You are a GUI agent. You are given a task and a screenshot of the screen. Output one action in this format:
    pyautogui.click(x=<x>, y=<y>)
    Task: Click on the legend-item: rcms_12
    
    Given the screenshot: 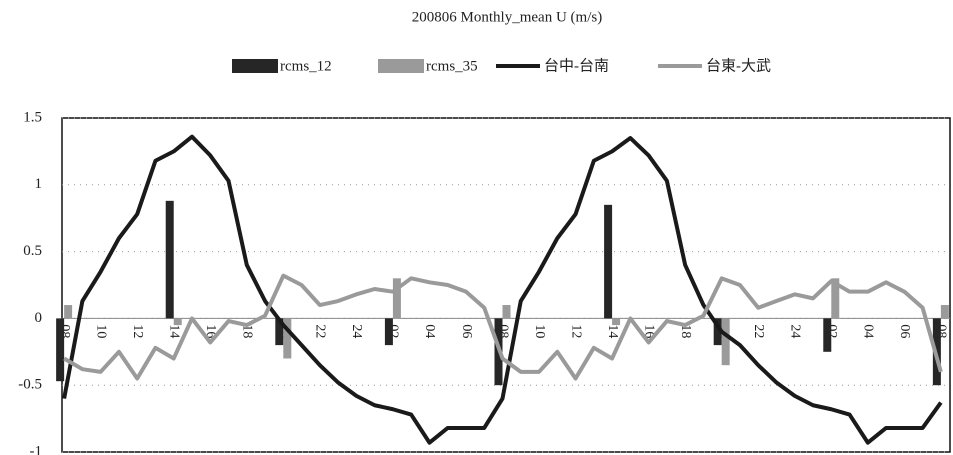 What is the action you would take?
    pyautogui.click(x=282, y=66)
    